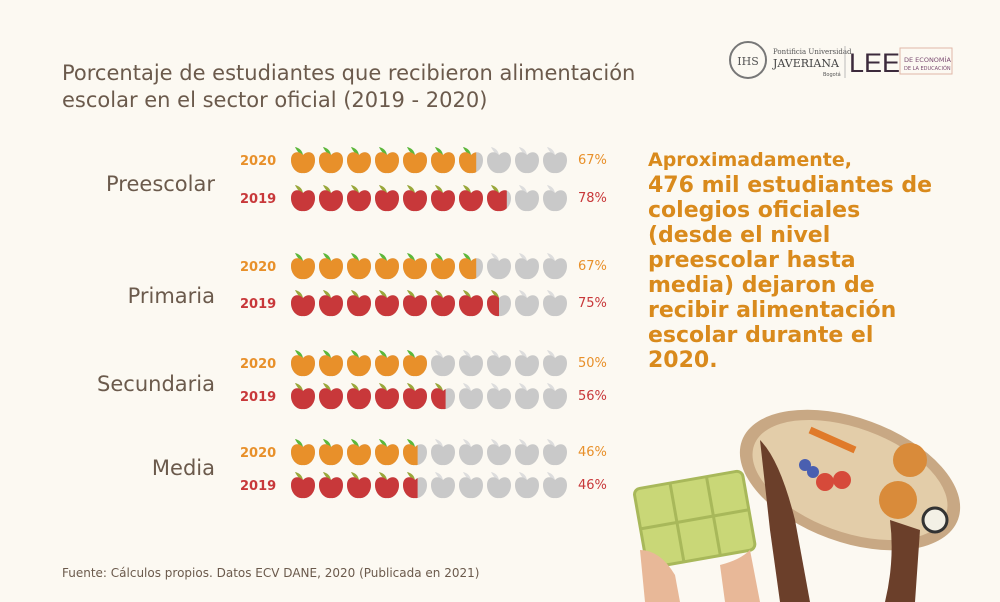 The image size is (1000, 602). Describe the element at coordinates (160, 184) in the screenshot. I see `category-label: Preescolar` at that location.